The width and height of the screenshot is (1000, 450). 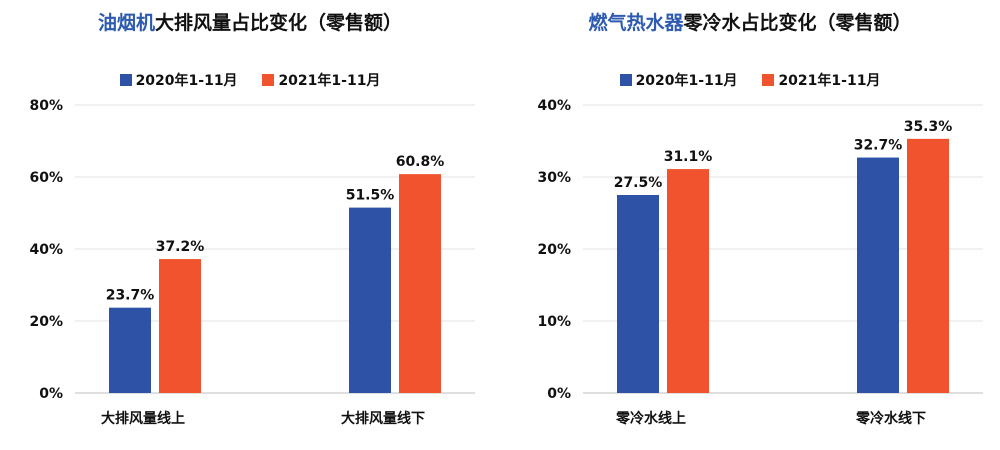 I want to click on y-tick-label: 60%, so click(x=46, y=178).